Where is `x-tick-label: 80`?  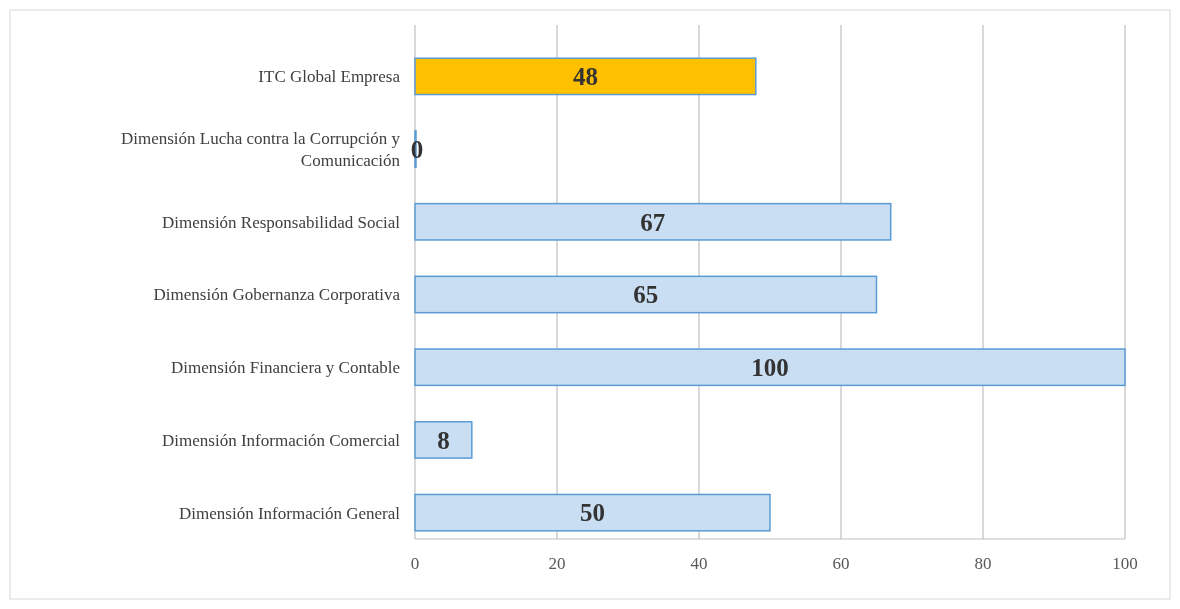 x-tick-label: 80 is located at coordinates (983, 563).